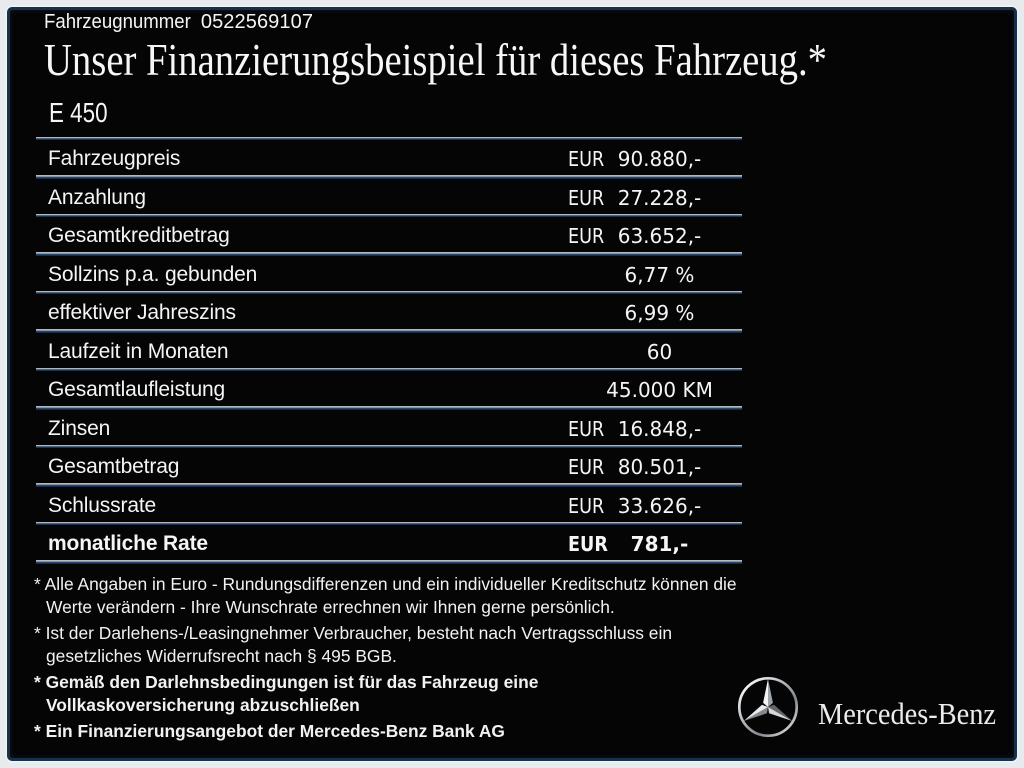  I want to click on vehicle-number-row: Fahrzeugnummer 0522569107, so click(178, 22).